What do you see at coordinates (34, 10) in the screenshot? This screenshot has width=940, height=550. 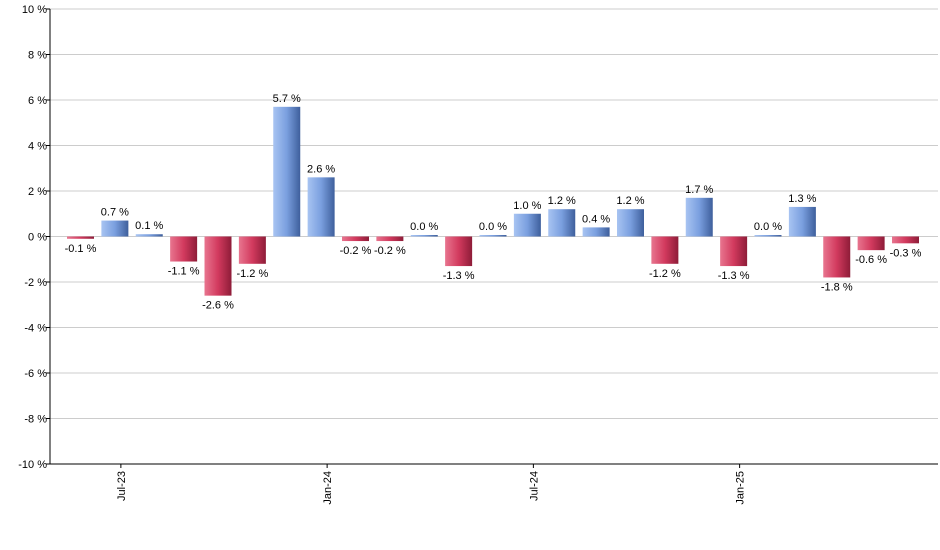 I see `y-tick-label: 10 %` at bounding box center [34, 10].